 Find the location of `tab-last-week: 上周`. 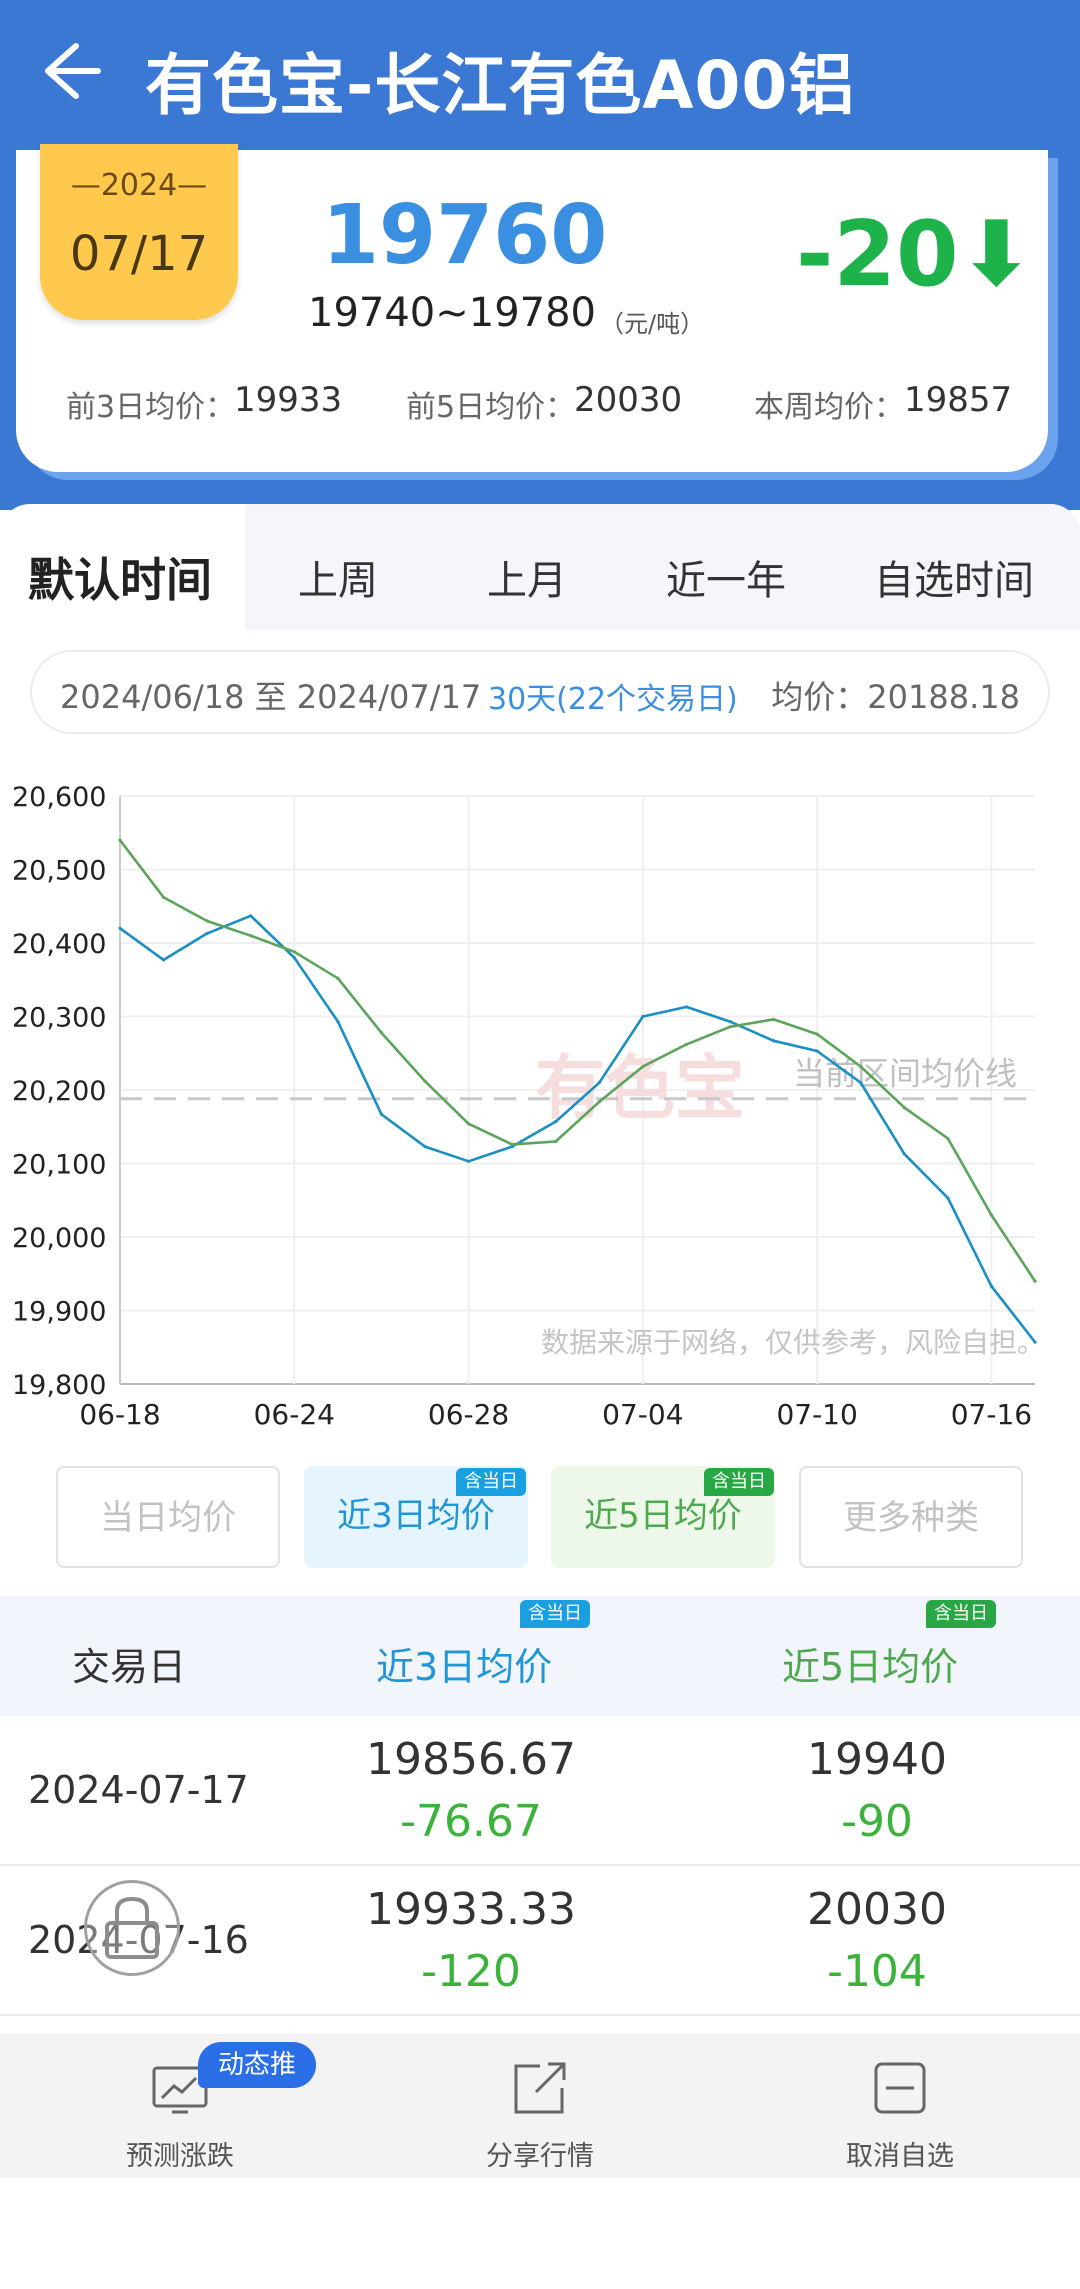

tab-last-week: 上周 is located at coordinates (338, 581).